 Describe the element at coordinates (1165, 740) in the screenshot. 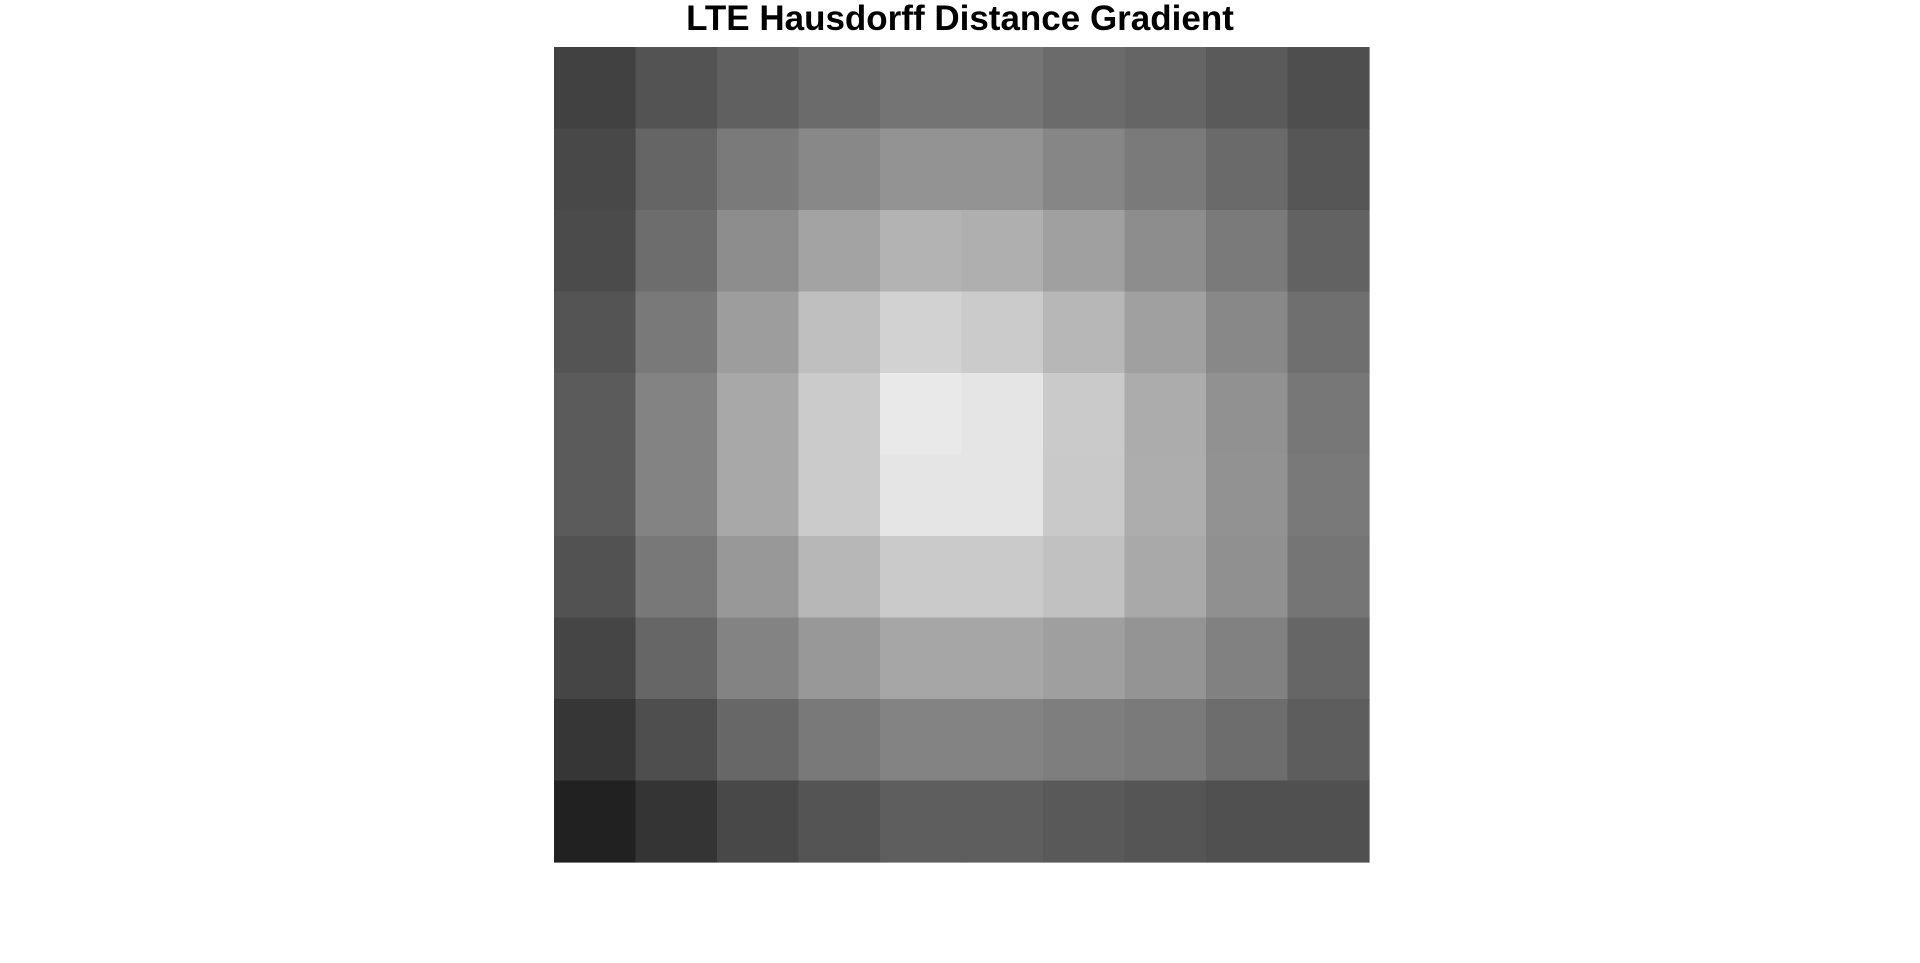

I see `heatmap-cell-r8-c7` at that location.